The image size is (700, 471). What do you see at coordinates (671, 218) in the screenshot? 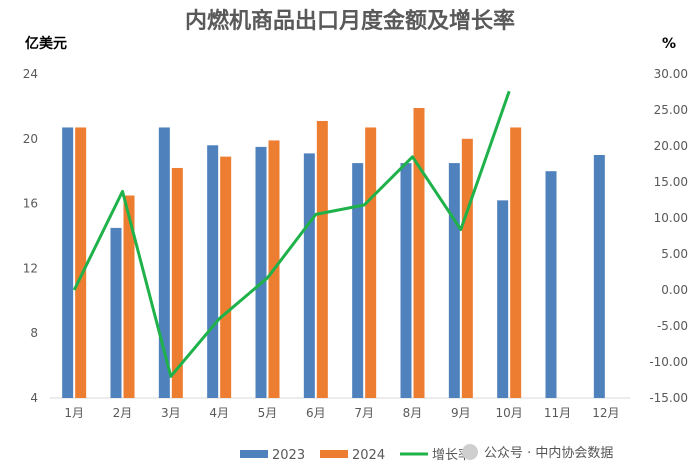
I see `right-axis-tick-label: 10.00` at bounding box center [671, 218].